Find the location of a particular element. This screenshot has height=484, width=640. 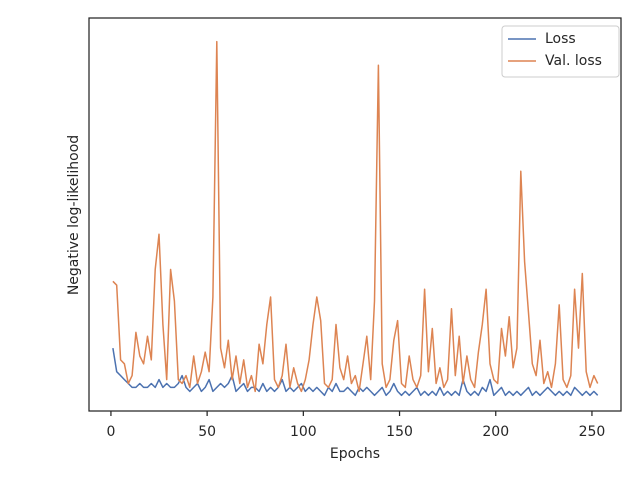

x-axis-label: Epochs is located at coordinates (355, 454).